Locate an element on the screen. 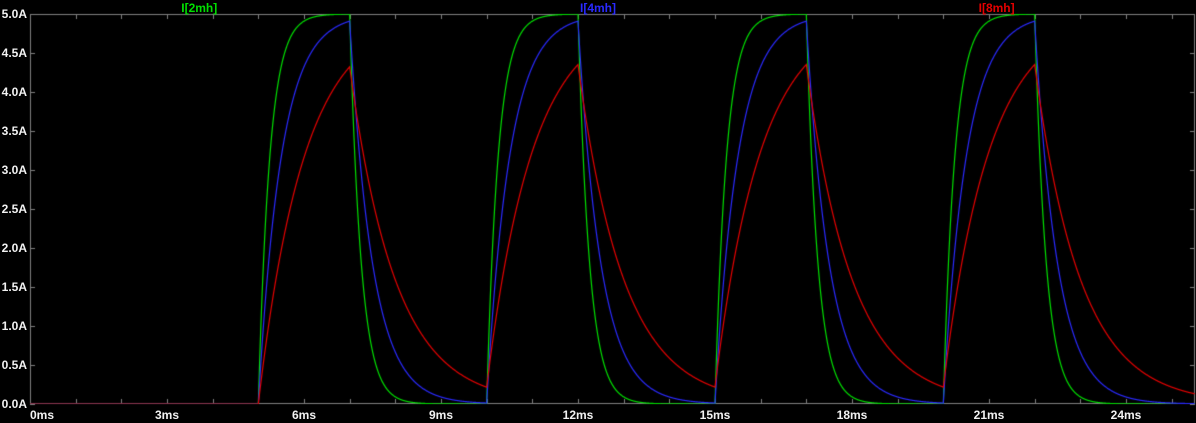 The image size is (1196, 423). y-tick-label: 4.0A is located at coordinates (14, 92).